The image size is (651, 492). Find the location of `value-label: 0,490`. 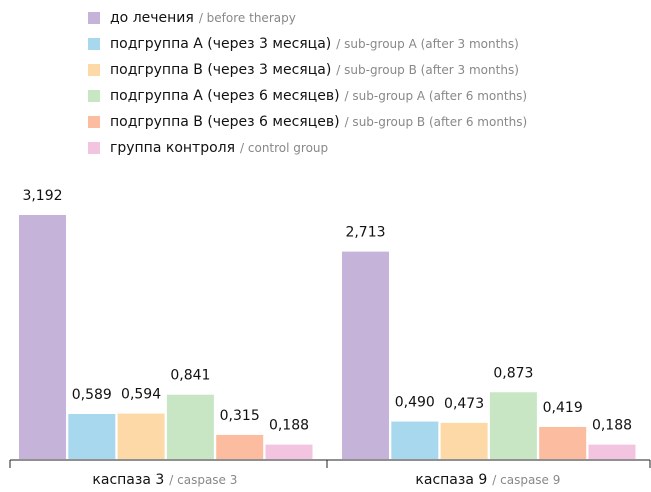

value-label: 0,490 is located at coordinates (415, 403).